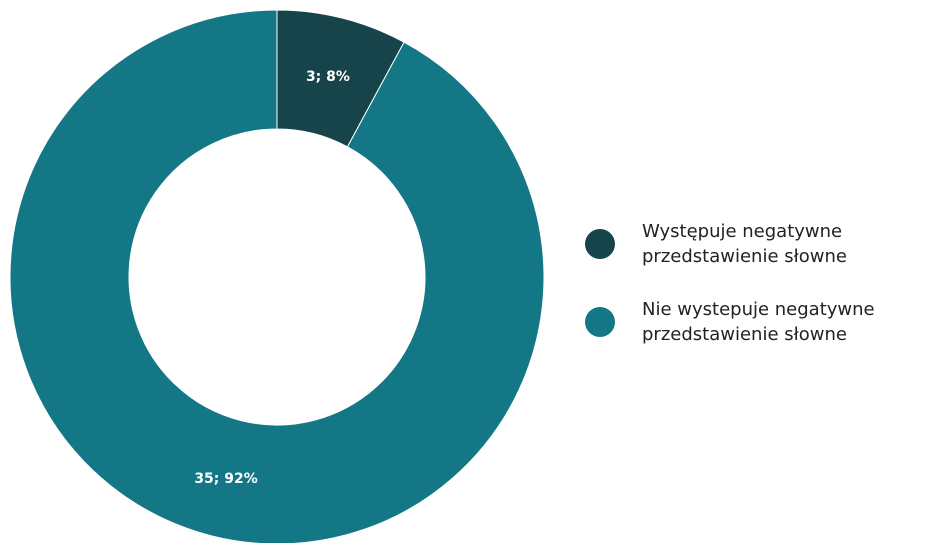 This screenshot has width=935, height=543. Describe the element at coordinates (225, 479) in the screenshot. I see `slice-label-nie-wystepuje: 35; 92%` at that location.